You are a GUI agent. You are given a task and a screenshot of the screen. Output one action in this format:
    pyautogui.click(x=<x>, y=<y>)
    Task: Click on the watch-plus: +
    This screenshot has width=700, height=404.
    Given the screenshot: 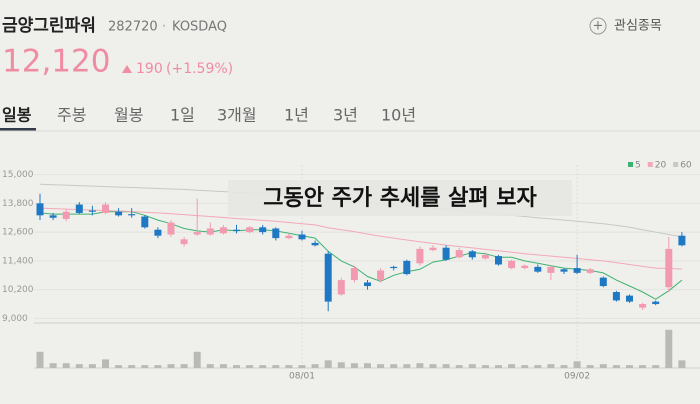 What is the action you would take?
    pyautogui.click(x=598, y=26)
    